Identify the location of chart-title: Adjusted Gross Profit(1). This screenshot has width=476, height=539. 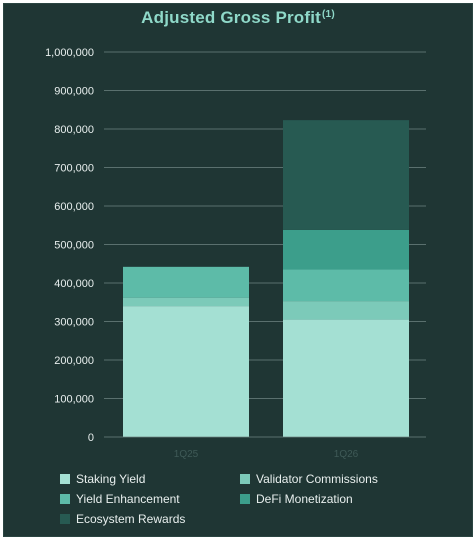
(238, 18).